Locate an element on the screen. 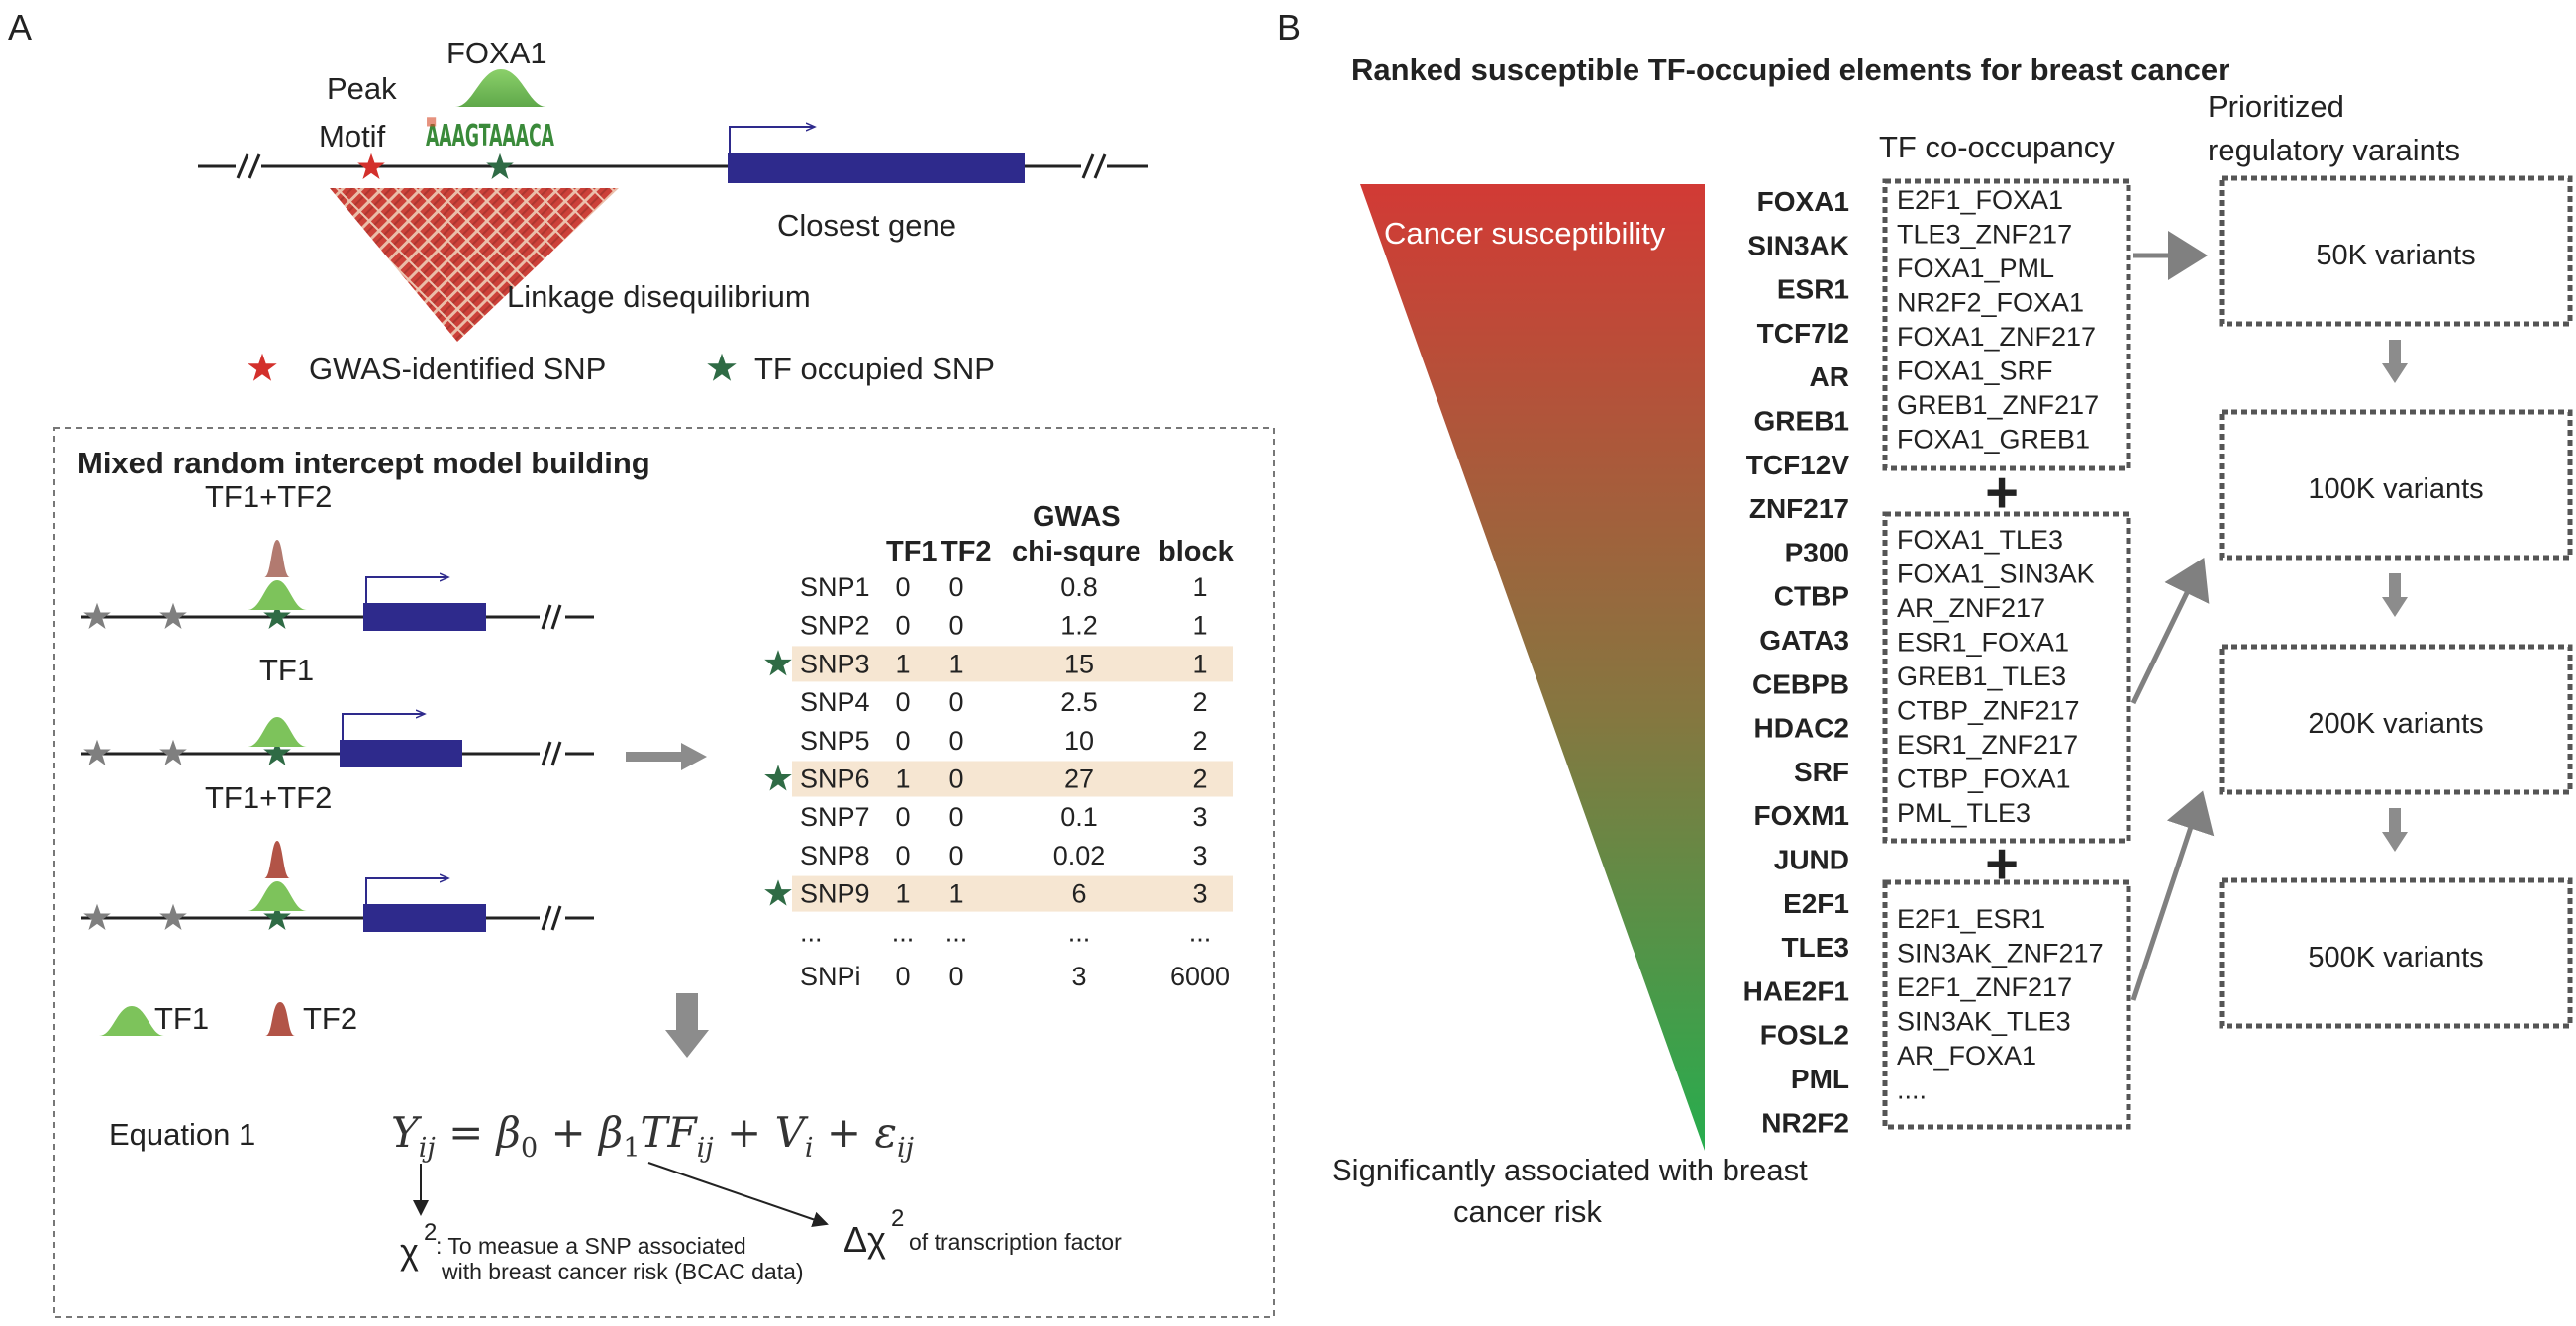  table-column-header: TF2 is located at coordinates (967, 551).